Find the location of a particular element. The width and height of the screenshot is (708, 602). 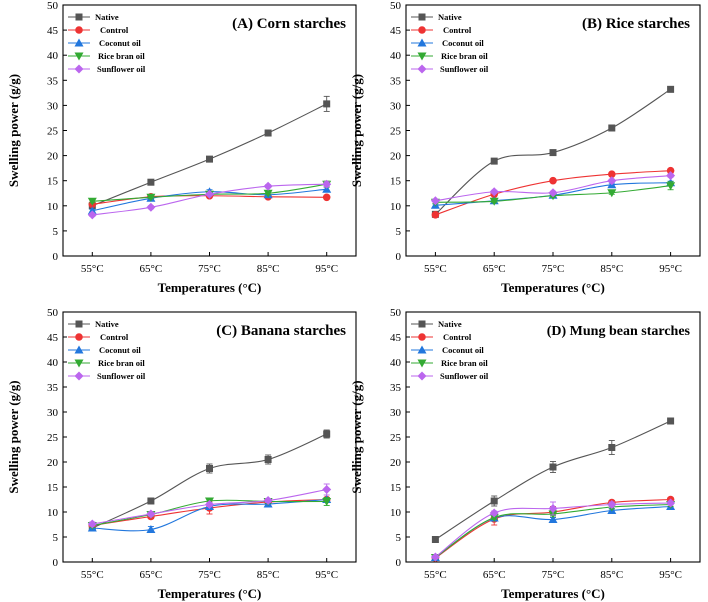

series-control is located at coordinates (553, 192).